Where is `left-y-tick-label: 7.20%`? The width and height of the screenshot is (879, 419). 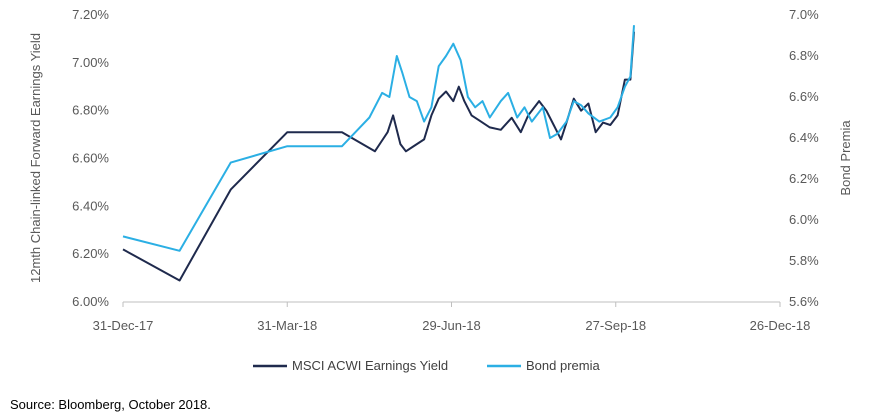
left-y-tick-label: 7.20% is located at coordinates (90, 14).